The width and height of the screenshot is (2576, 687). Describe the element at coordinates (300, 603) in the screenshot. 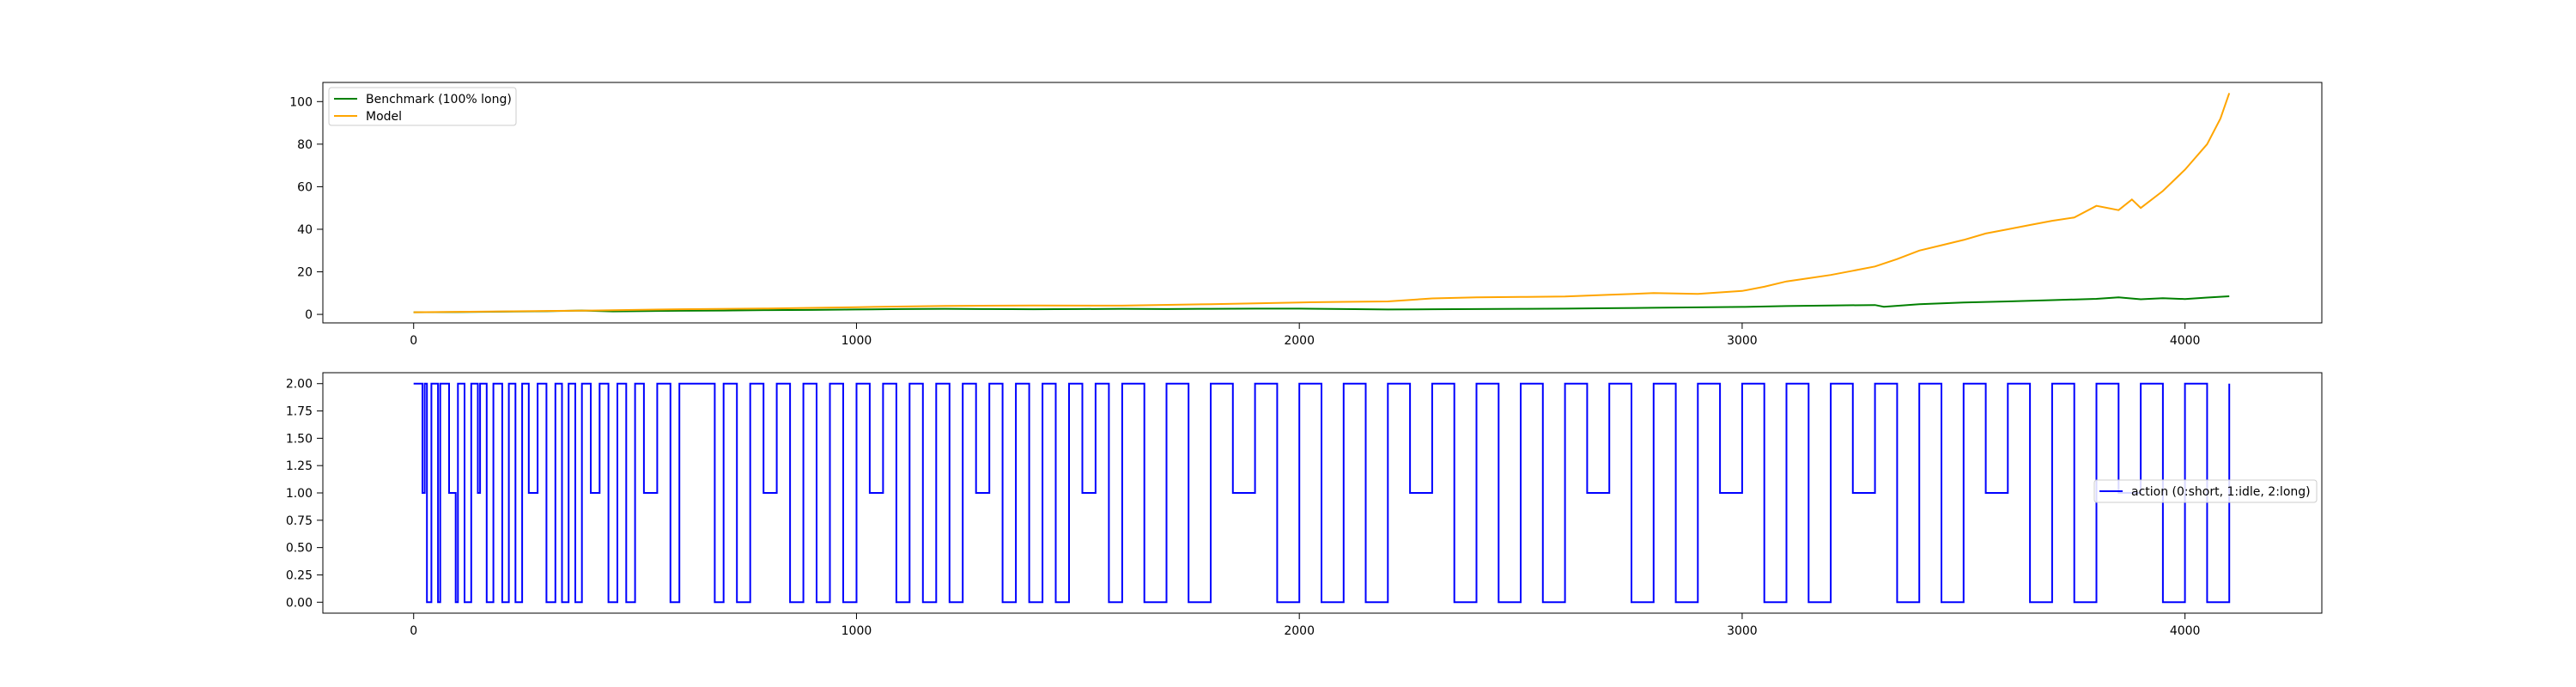

I see `y-tick-label: 0.00` at that location.